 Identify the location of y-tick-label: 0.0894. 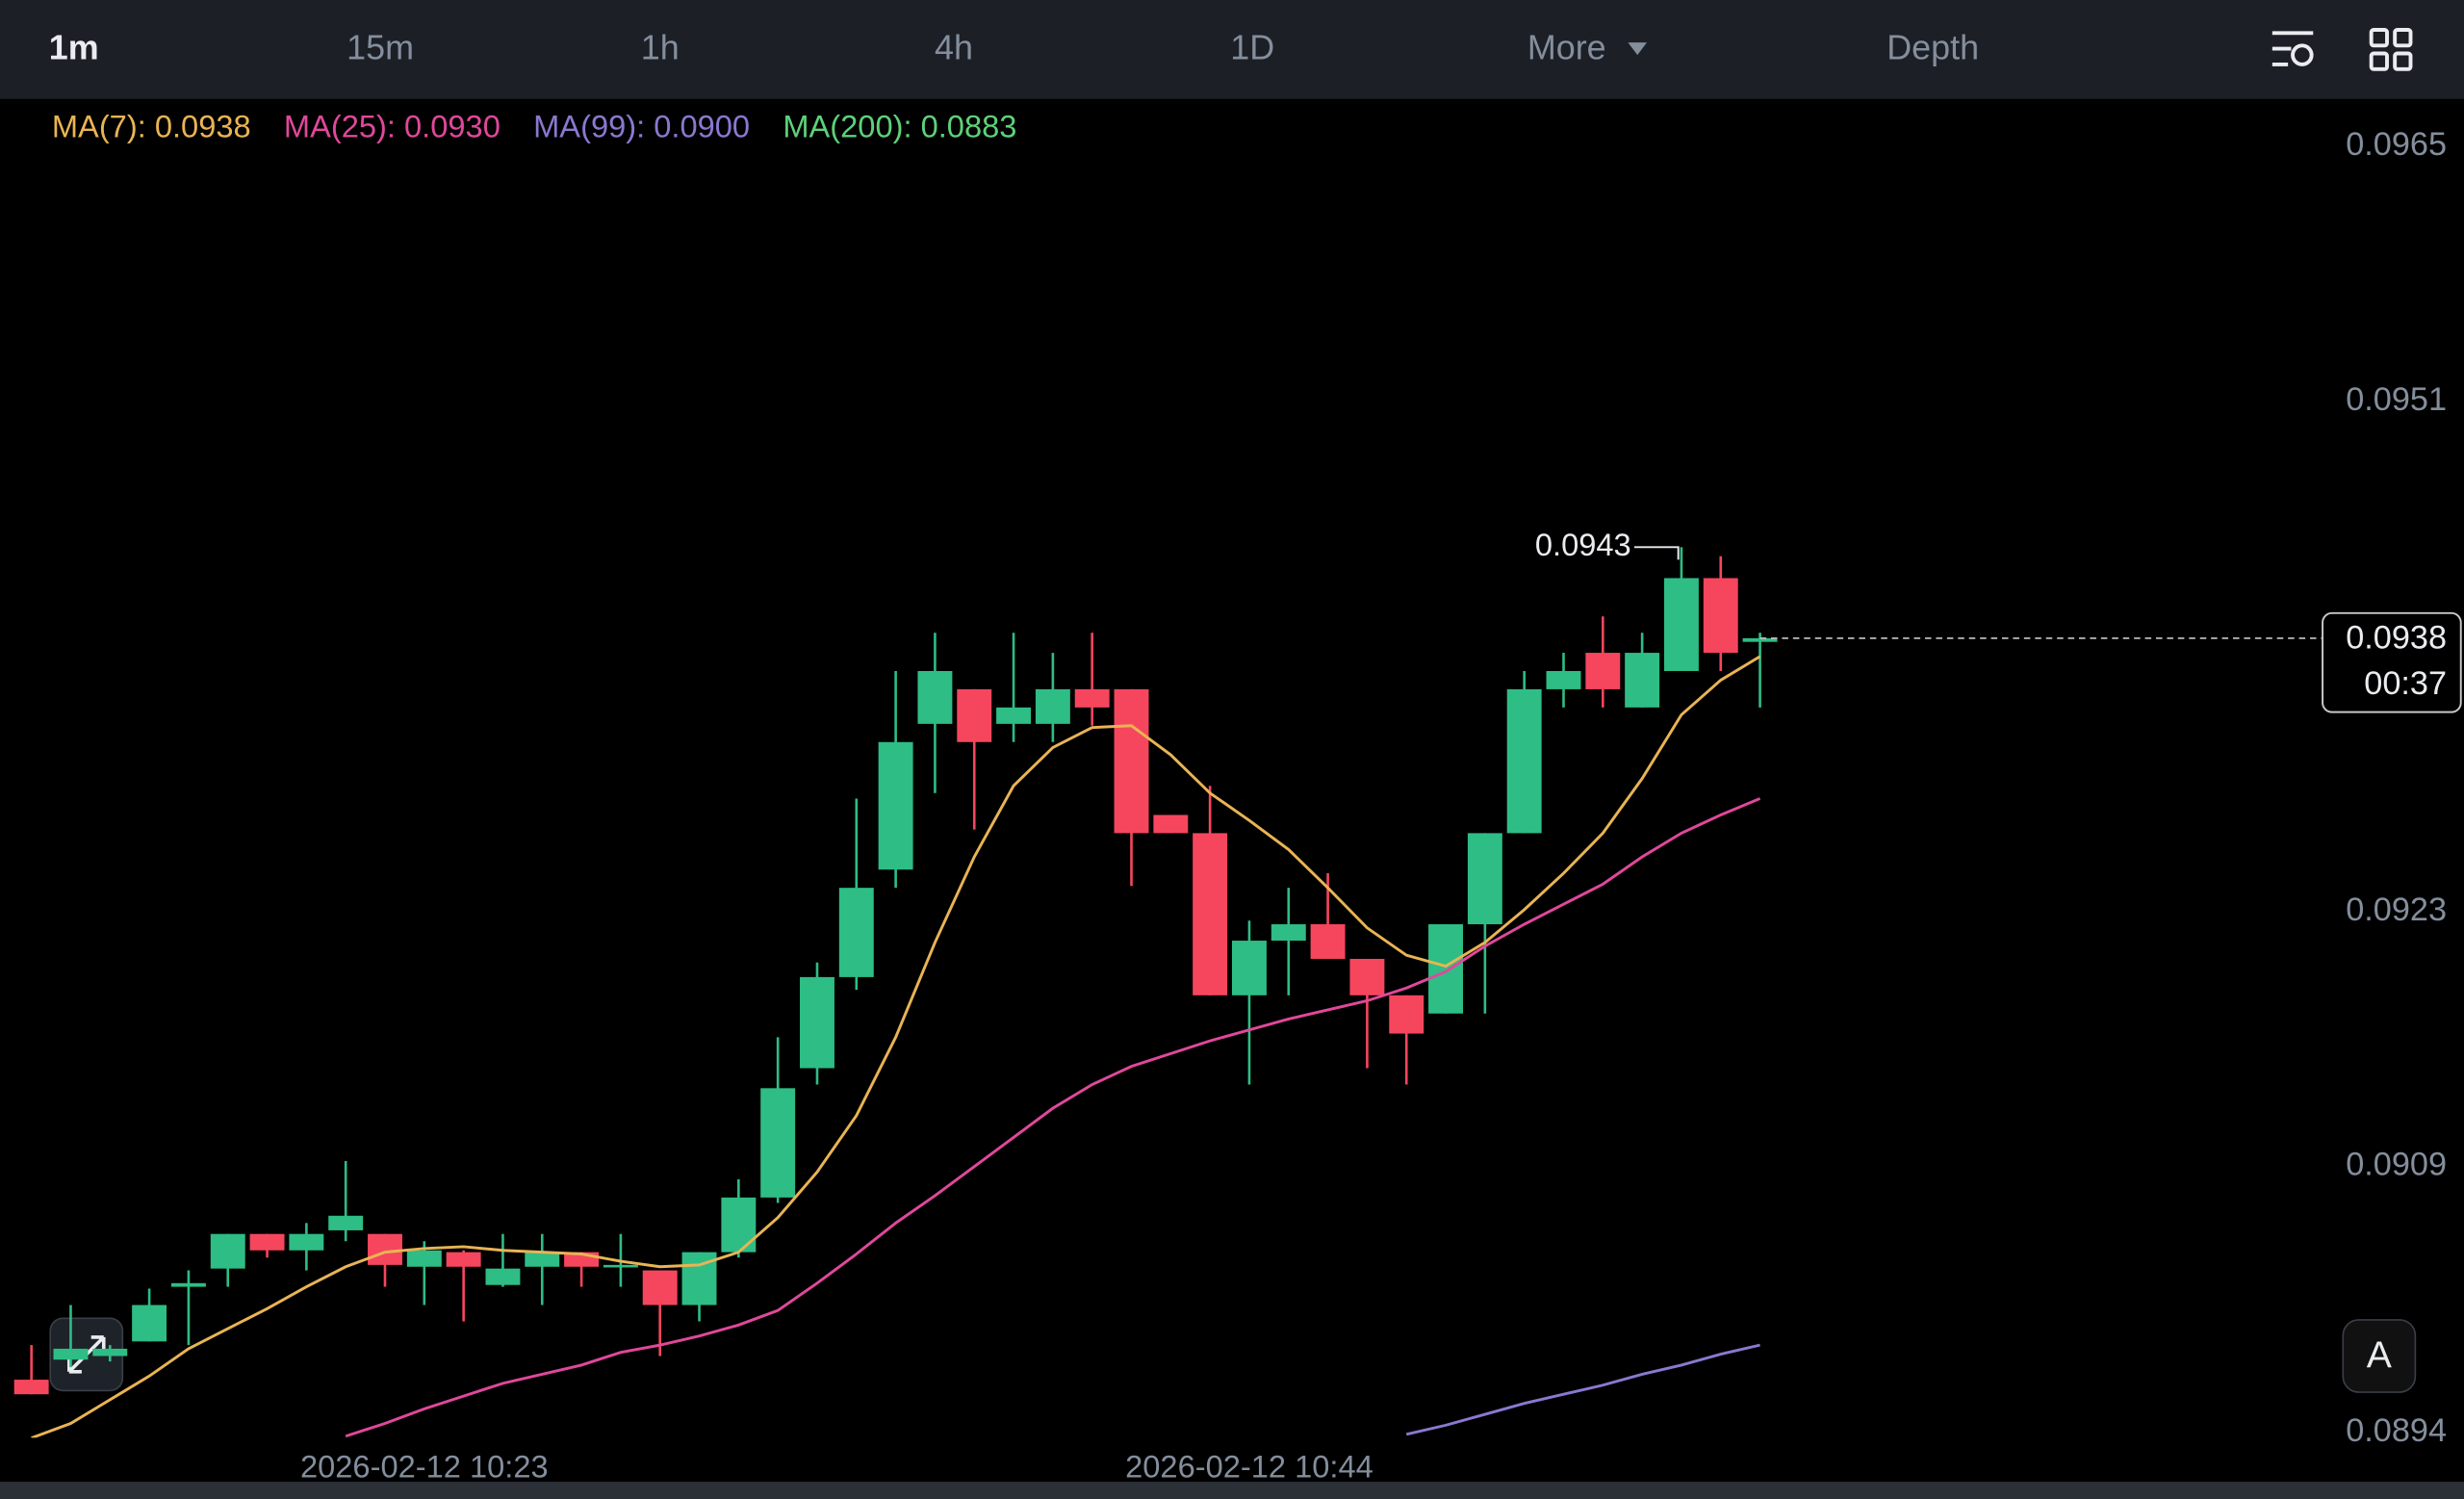
(2396, 1430).